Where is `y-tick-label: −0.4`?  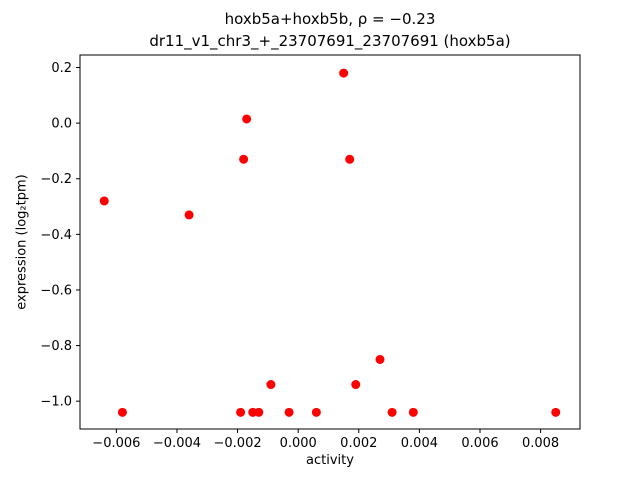 y-tick-label: −0.4 is located at coordinates (56, 235).